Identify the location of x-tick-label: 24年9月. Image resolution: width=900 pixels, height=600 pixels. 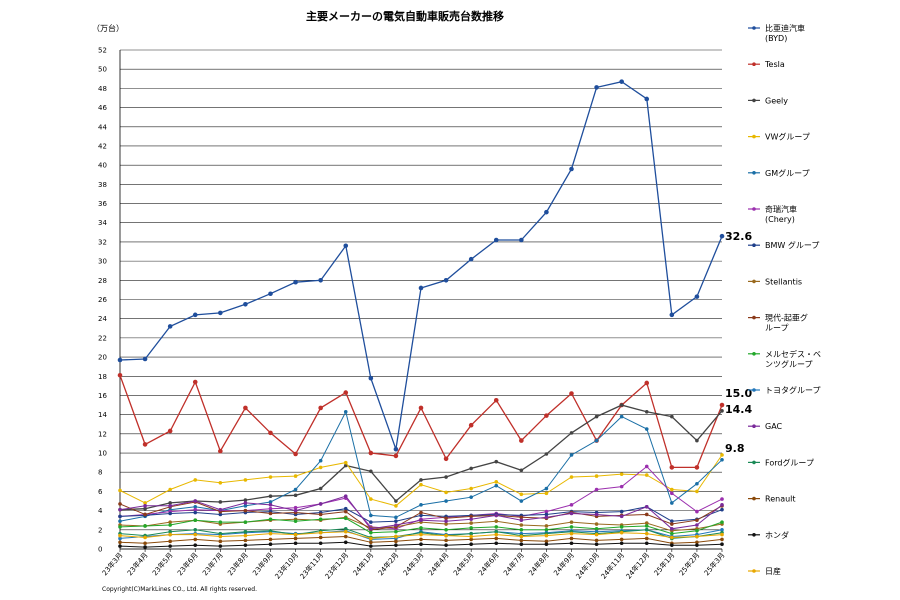
(564, 564).